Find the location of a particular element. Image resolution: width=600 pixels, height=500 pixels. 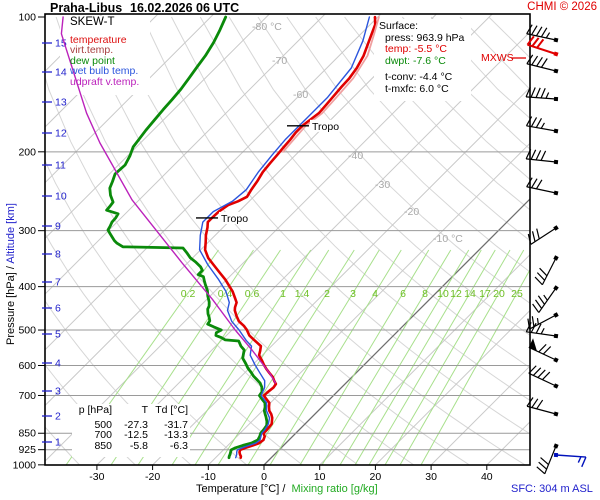

dry-adiabat-line is located at coordinates (509, 37).